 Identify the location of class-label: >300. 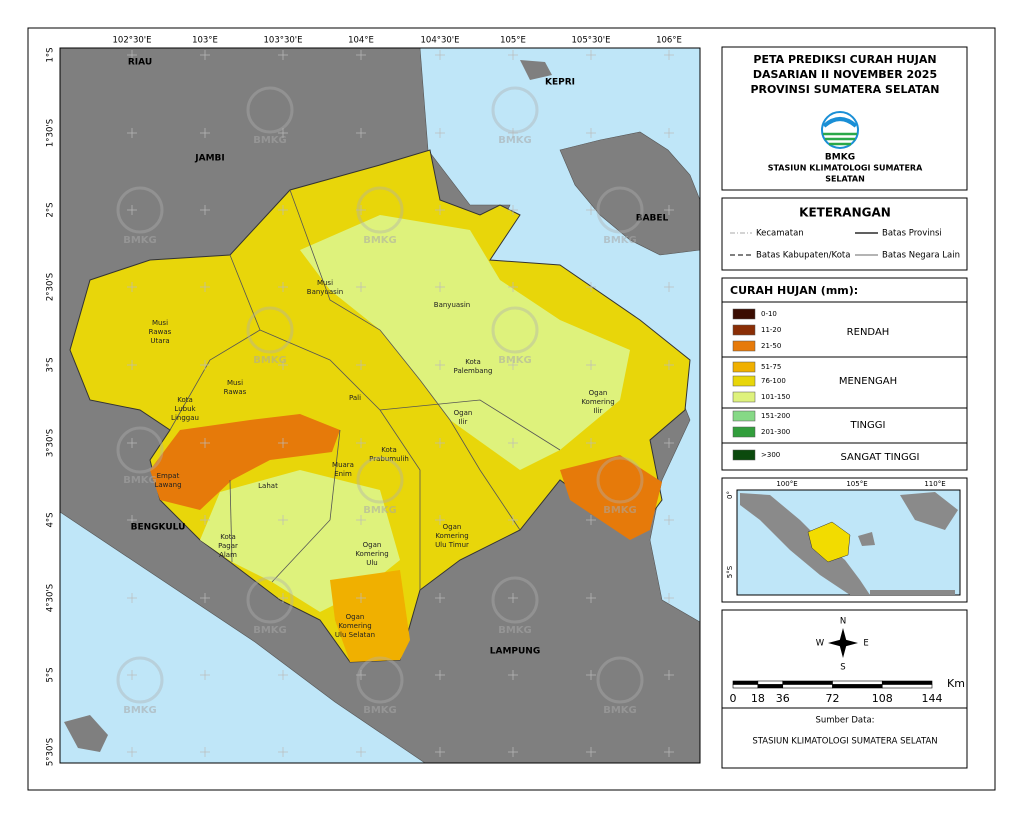
(770, 455).